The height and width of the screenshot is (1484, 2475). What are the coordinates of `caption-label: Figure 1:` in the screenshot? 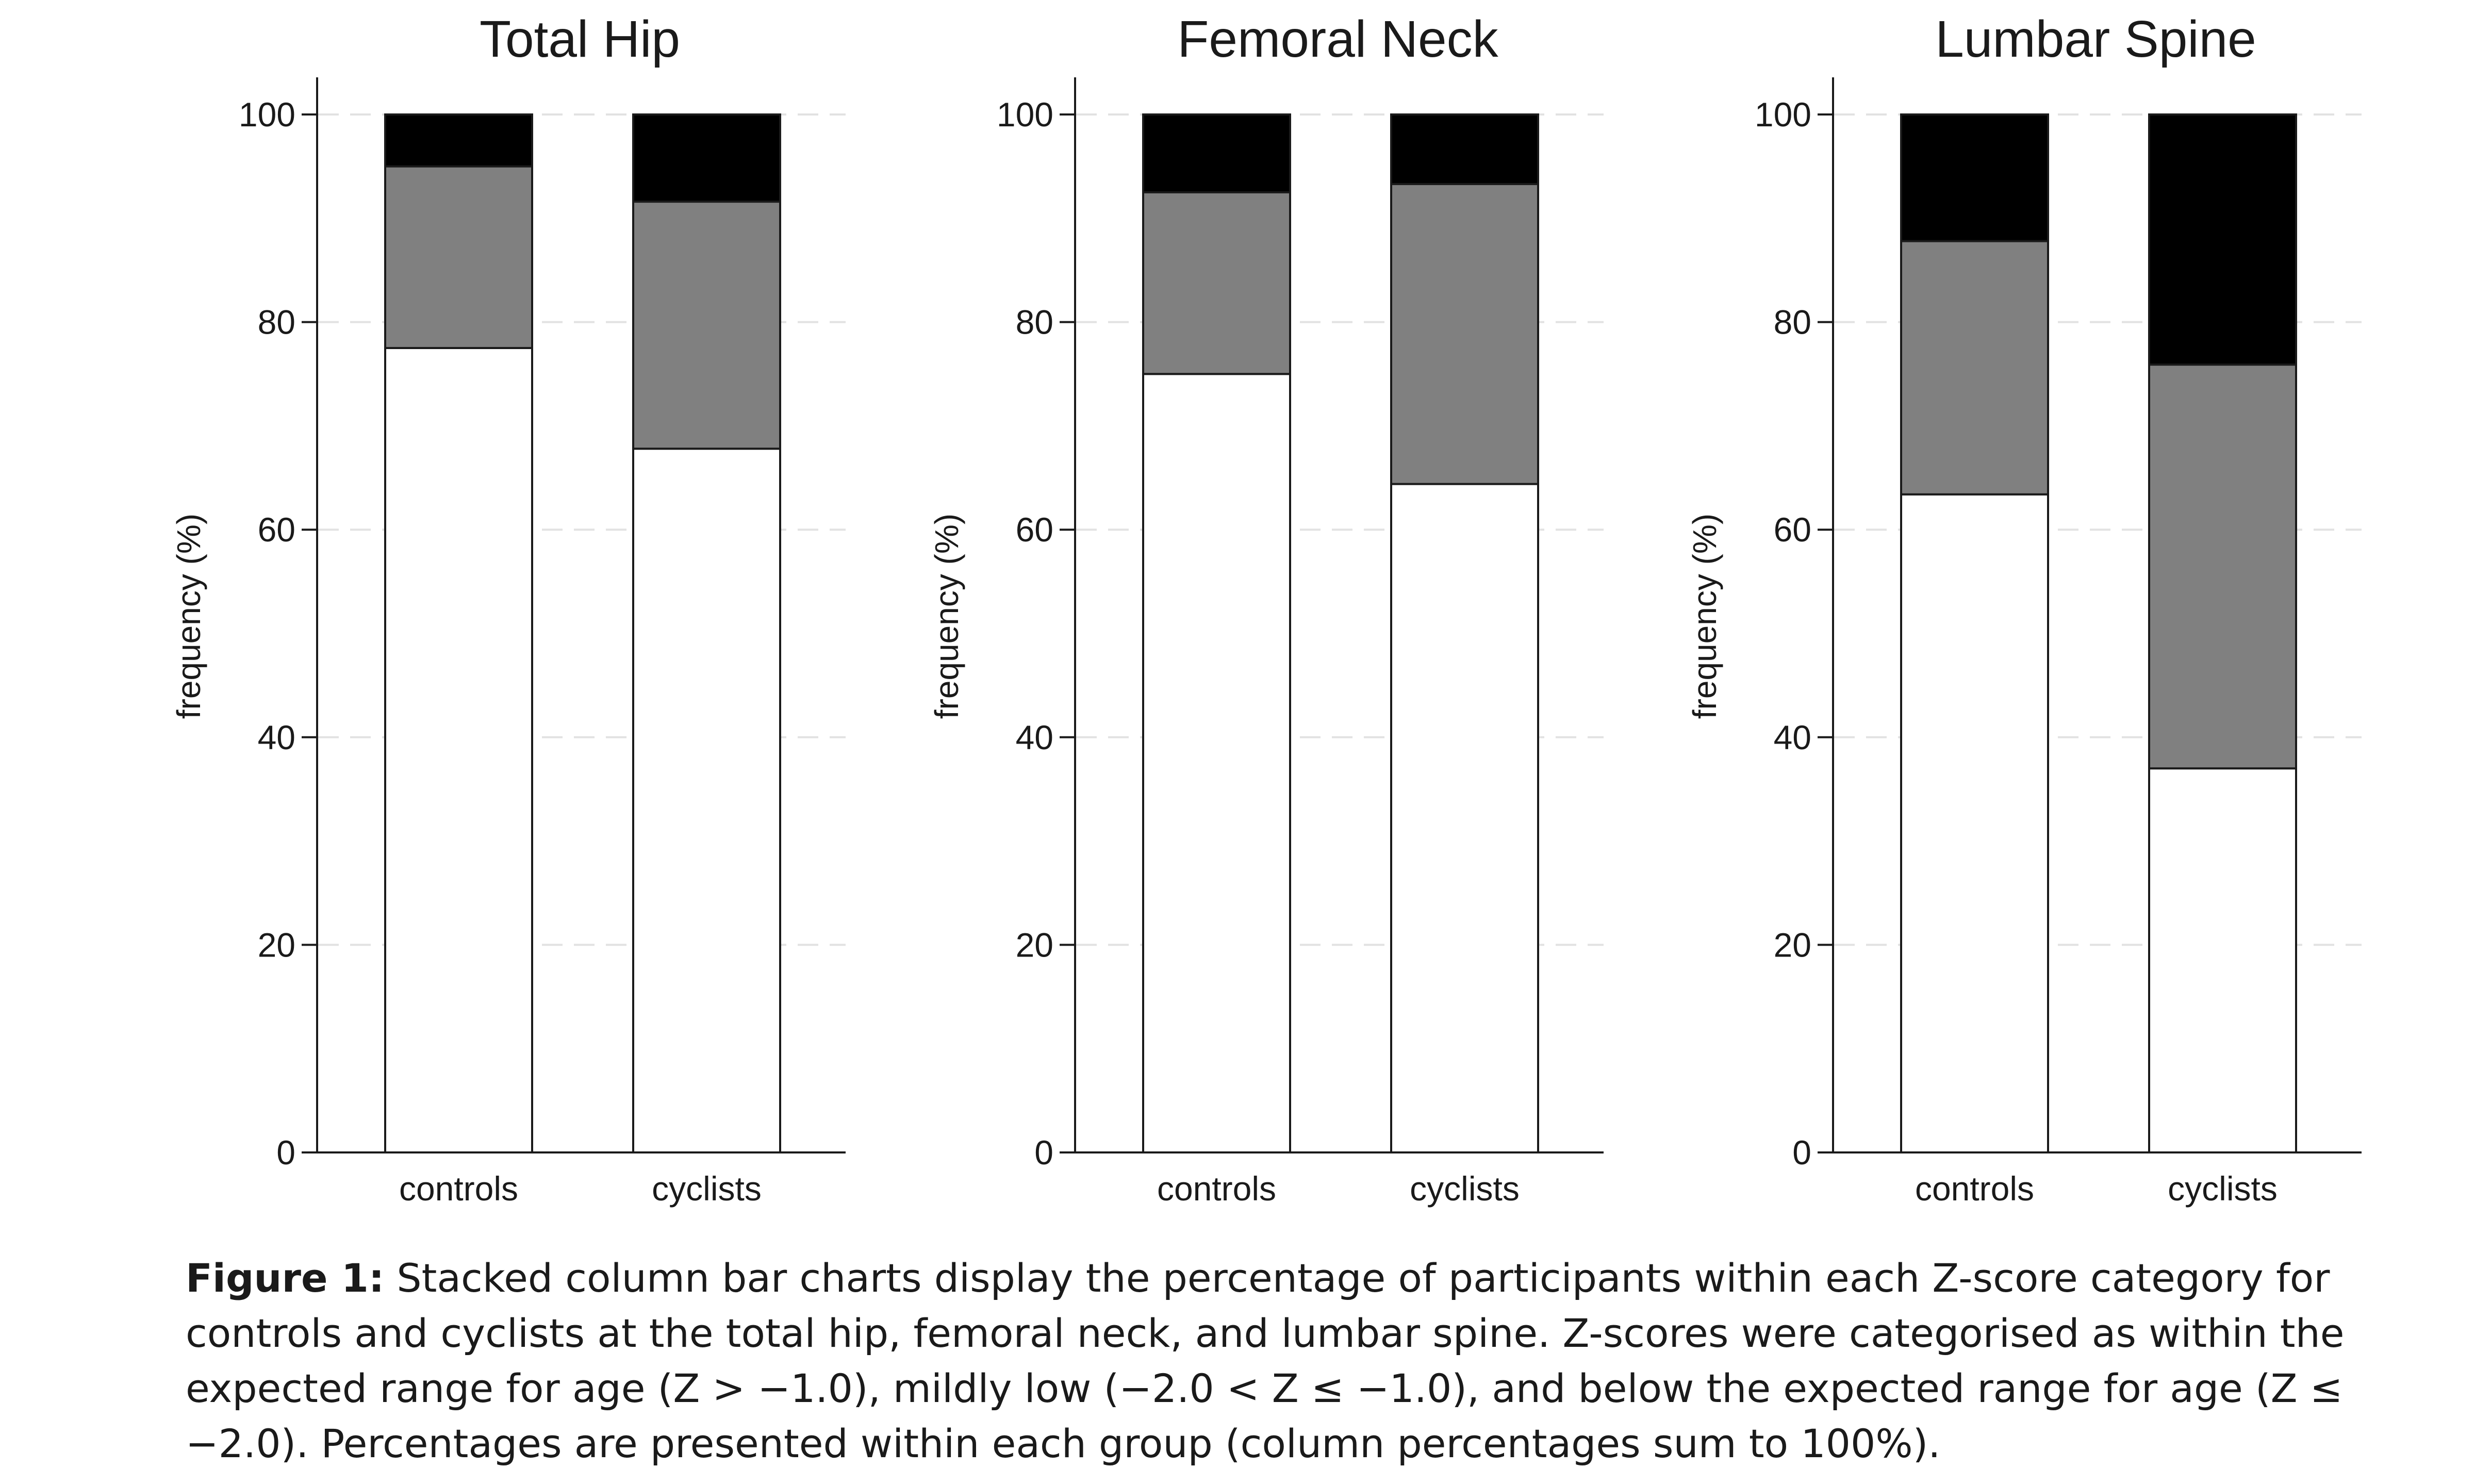 It's located at (285, 1278).